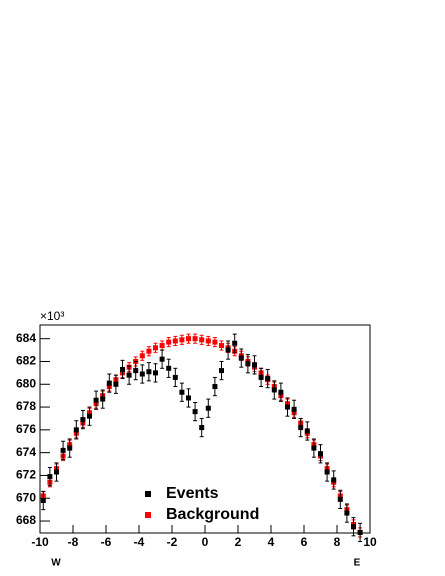 The width and height of the screenshot is (445, 576). Describe the element at coordinates (106, 542) in the screenshot. I see `x-tick-label: -6` at that location.